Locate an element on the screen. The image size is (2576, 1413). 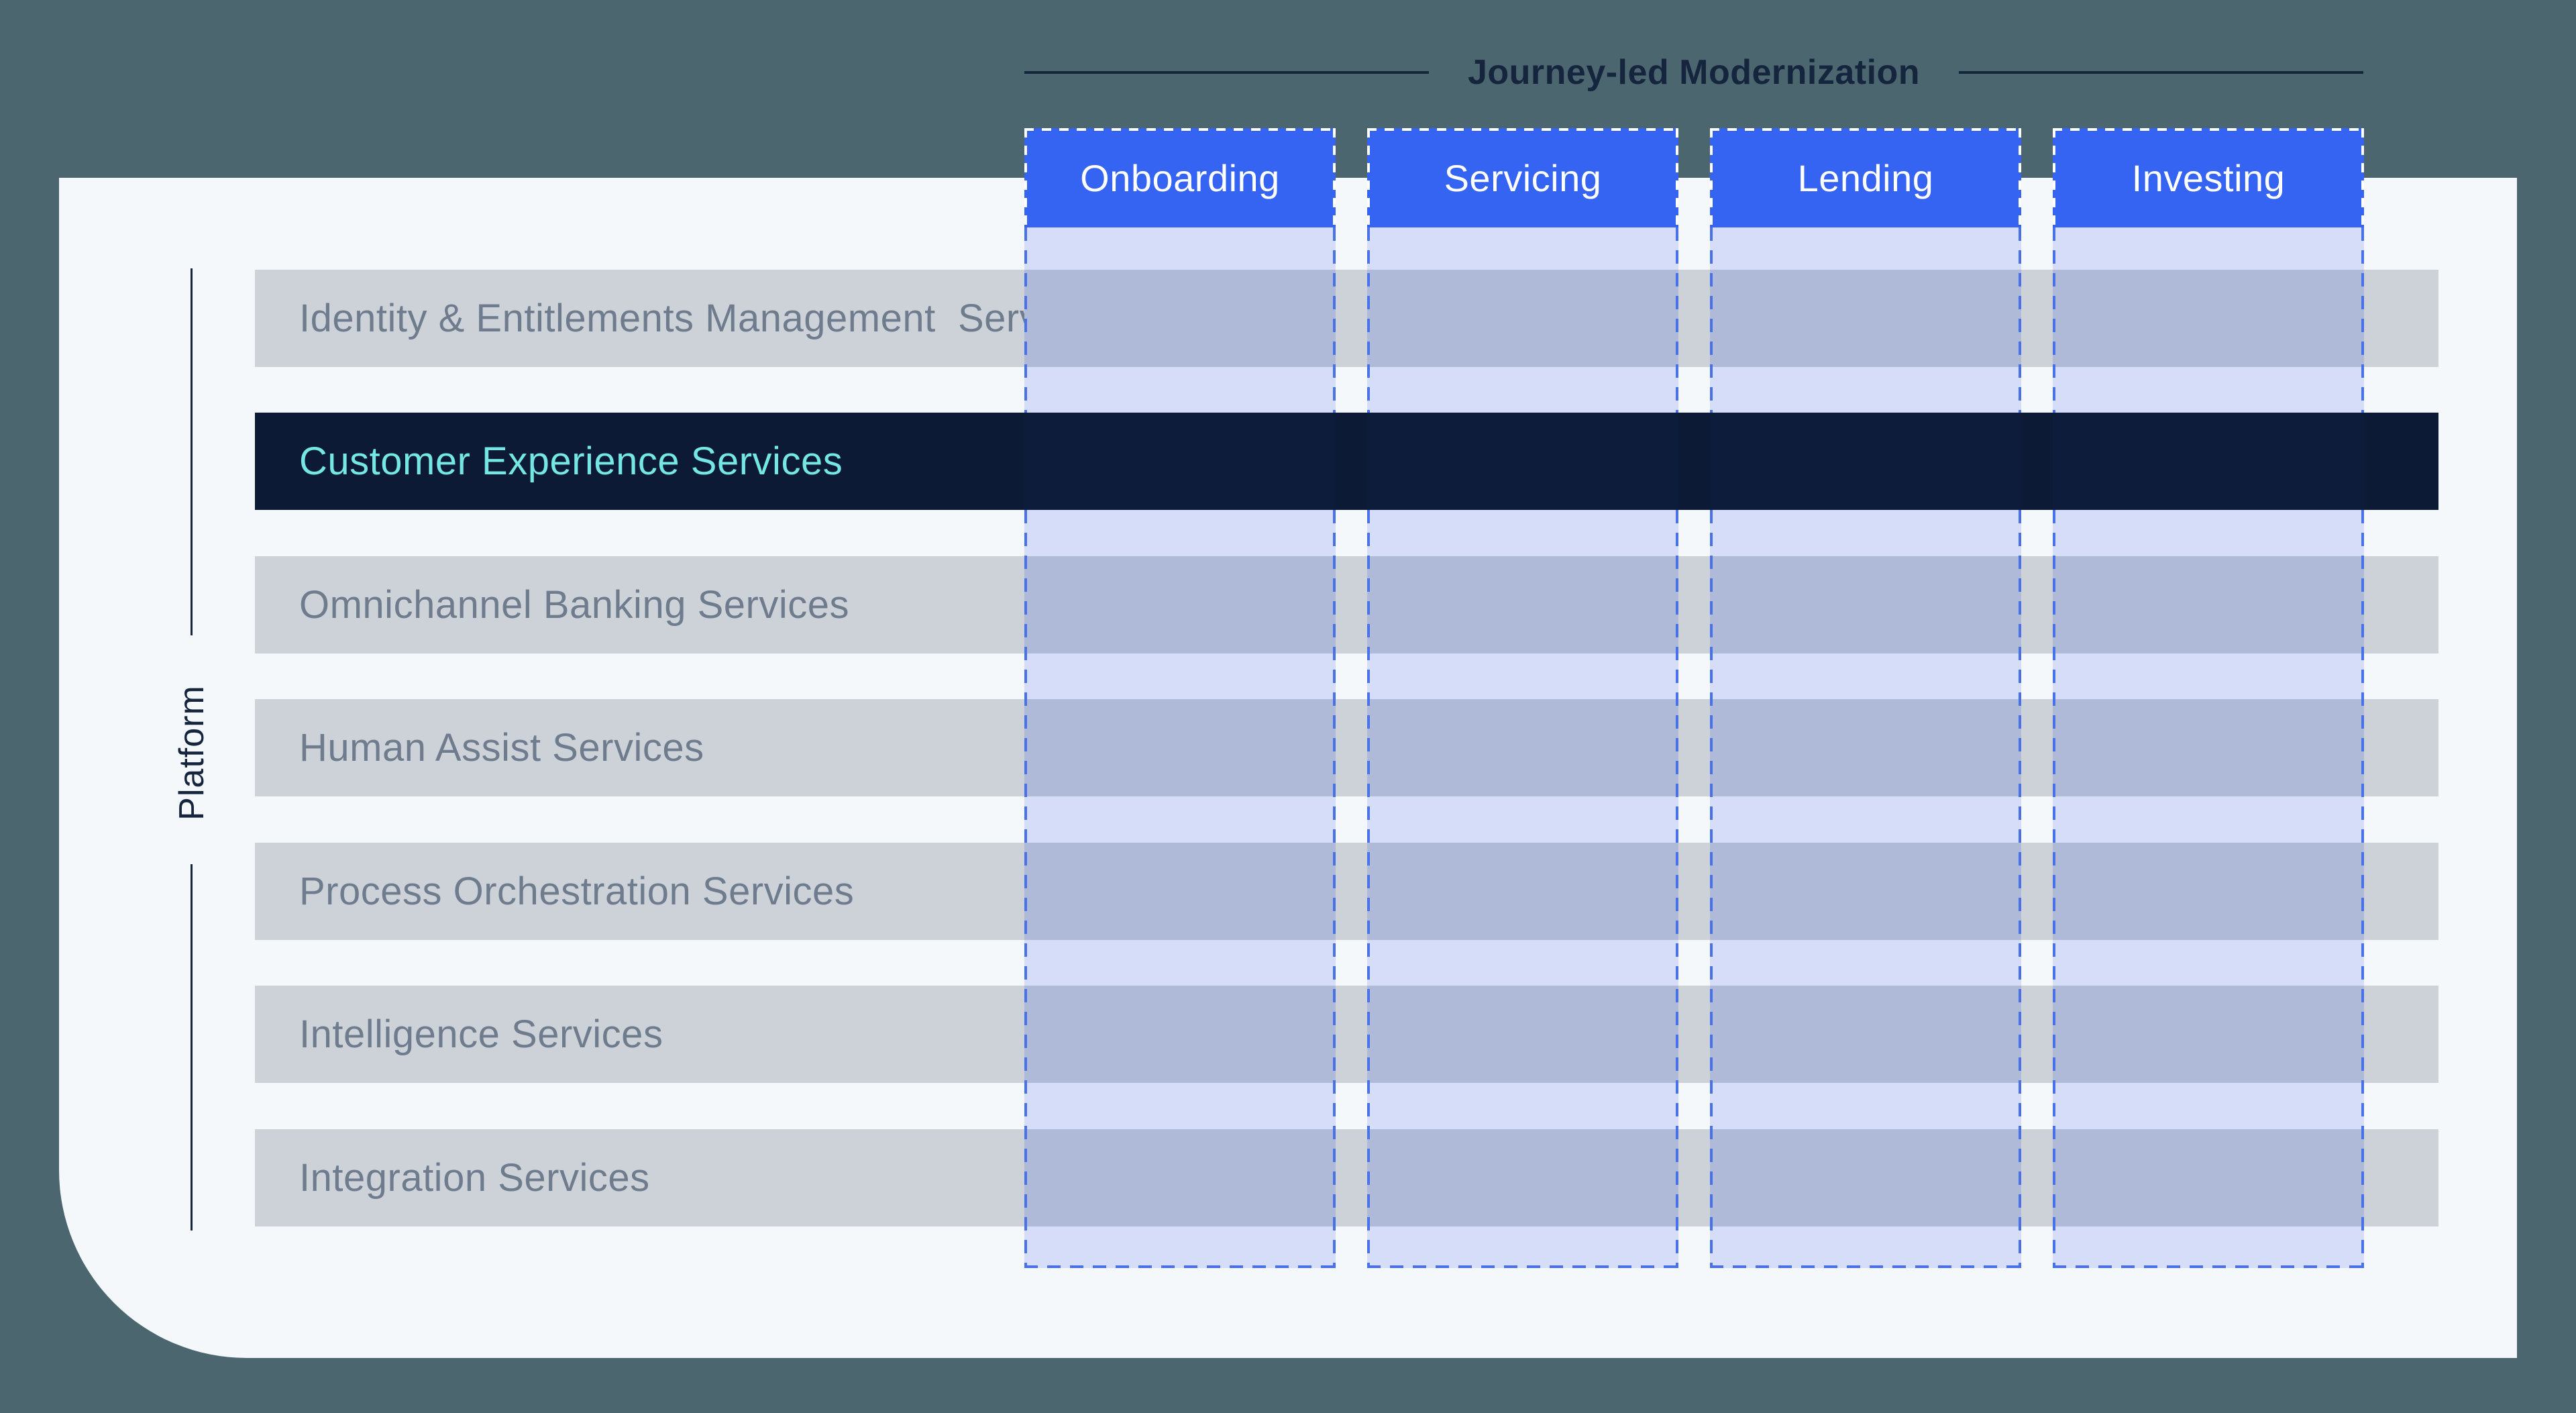
journey-column-header-label: Onboarding is located at coordinates (1180, 177).